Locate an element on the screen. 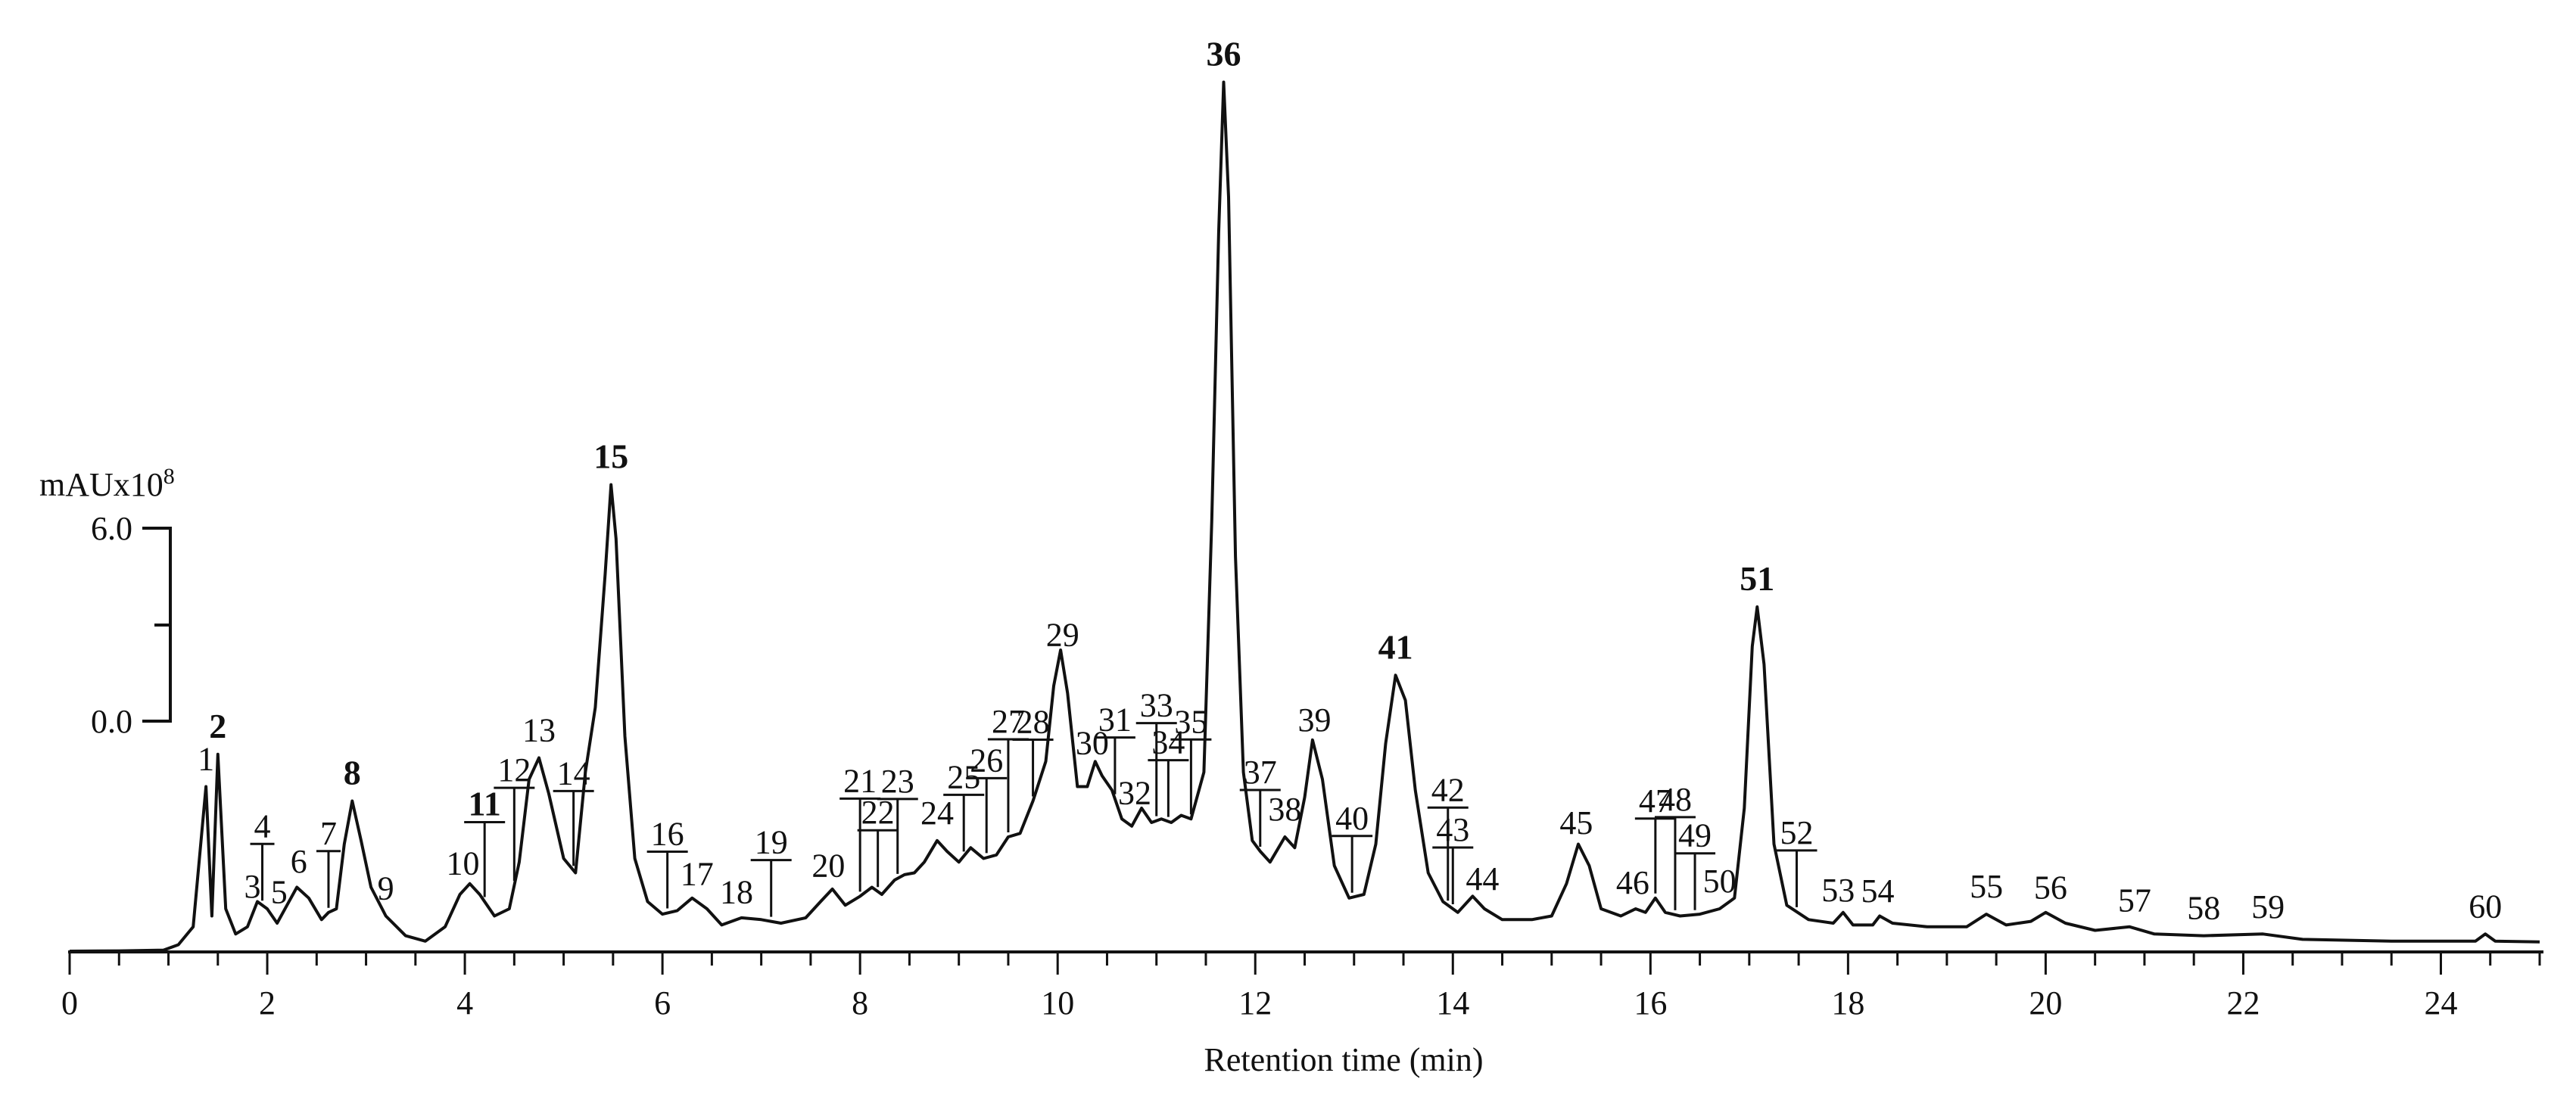 The height and width of the screenshot is (1101, 2576). x-tick-label: 2 is located at coordinates (267, 1003).